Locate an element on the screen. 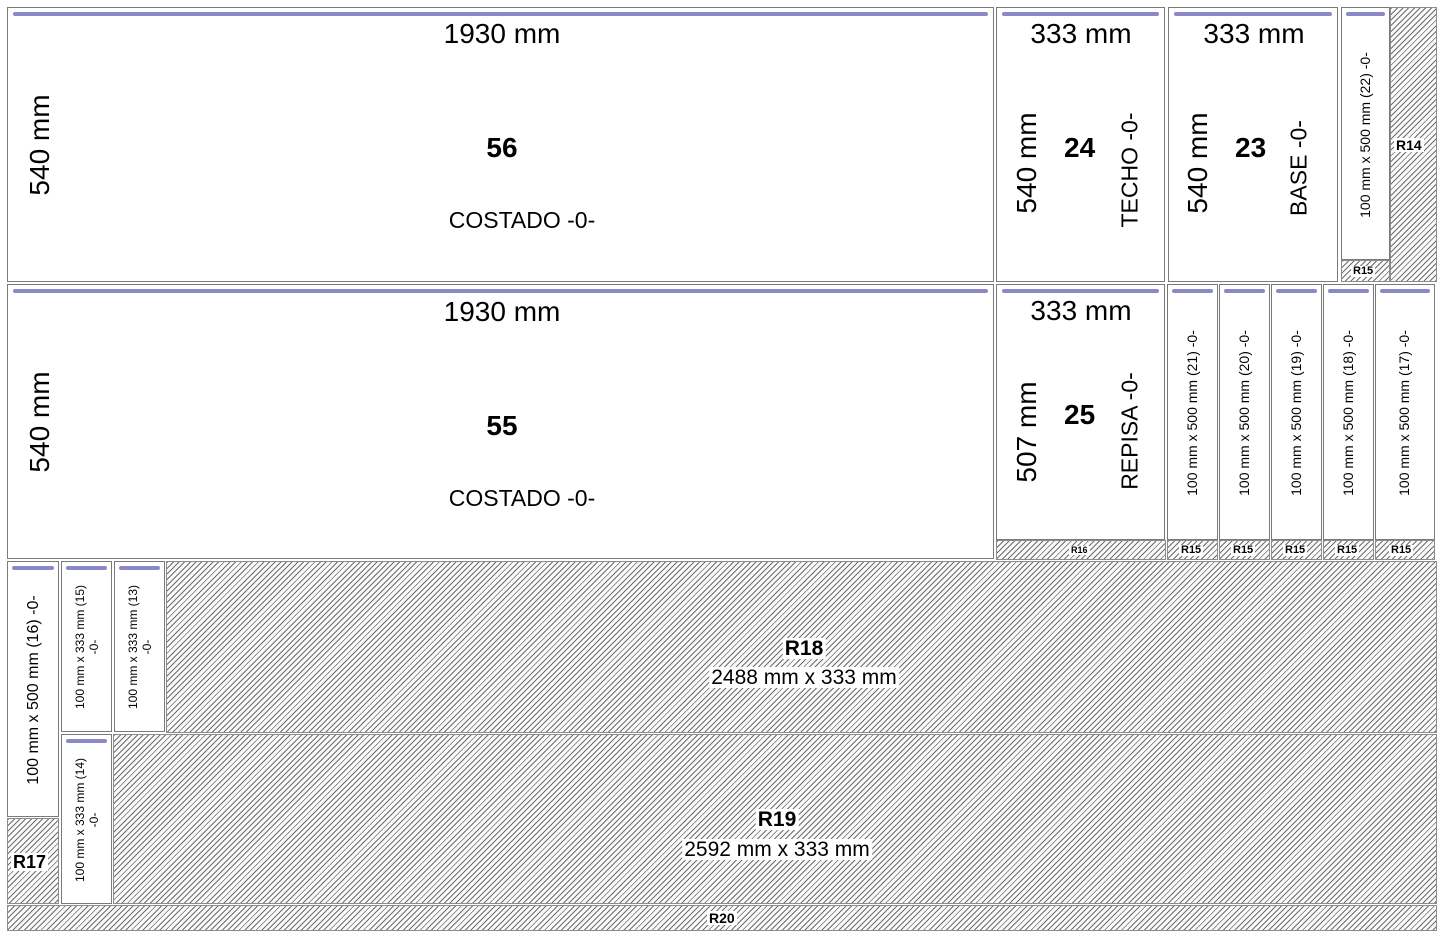 This screenshot has height=931, width=1446. strip-label-line1: 100 mm x 333 mm (14) is located at coordinates (80, 820).